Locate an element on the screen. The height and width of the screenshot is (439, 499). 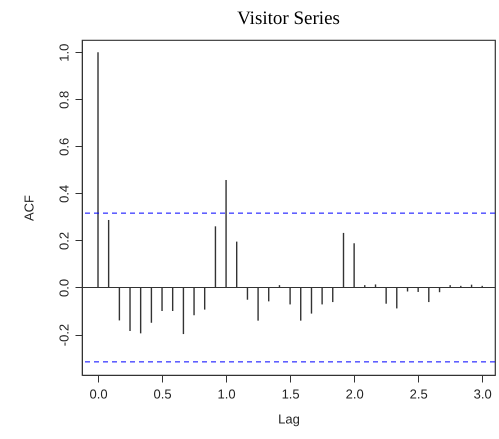
x-tick-label: 2.5 is located at coordinates (419, 394).